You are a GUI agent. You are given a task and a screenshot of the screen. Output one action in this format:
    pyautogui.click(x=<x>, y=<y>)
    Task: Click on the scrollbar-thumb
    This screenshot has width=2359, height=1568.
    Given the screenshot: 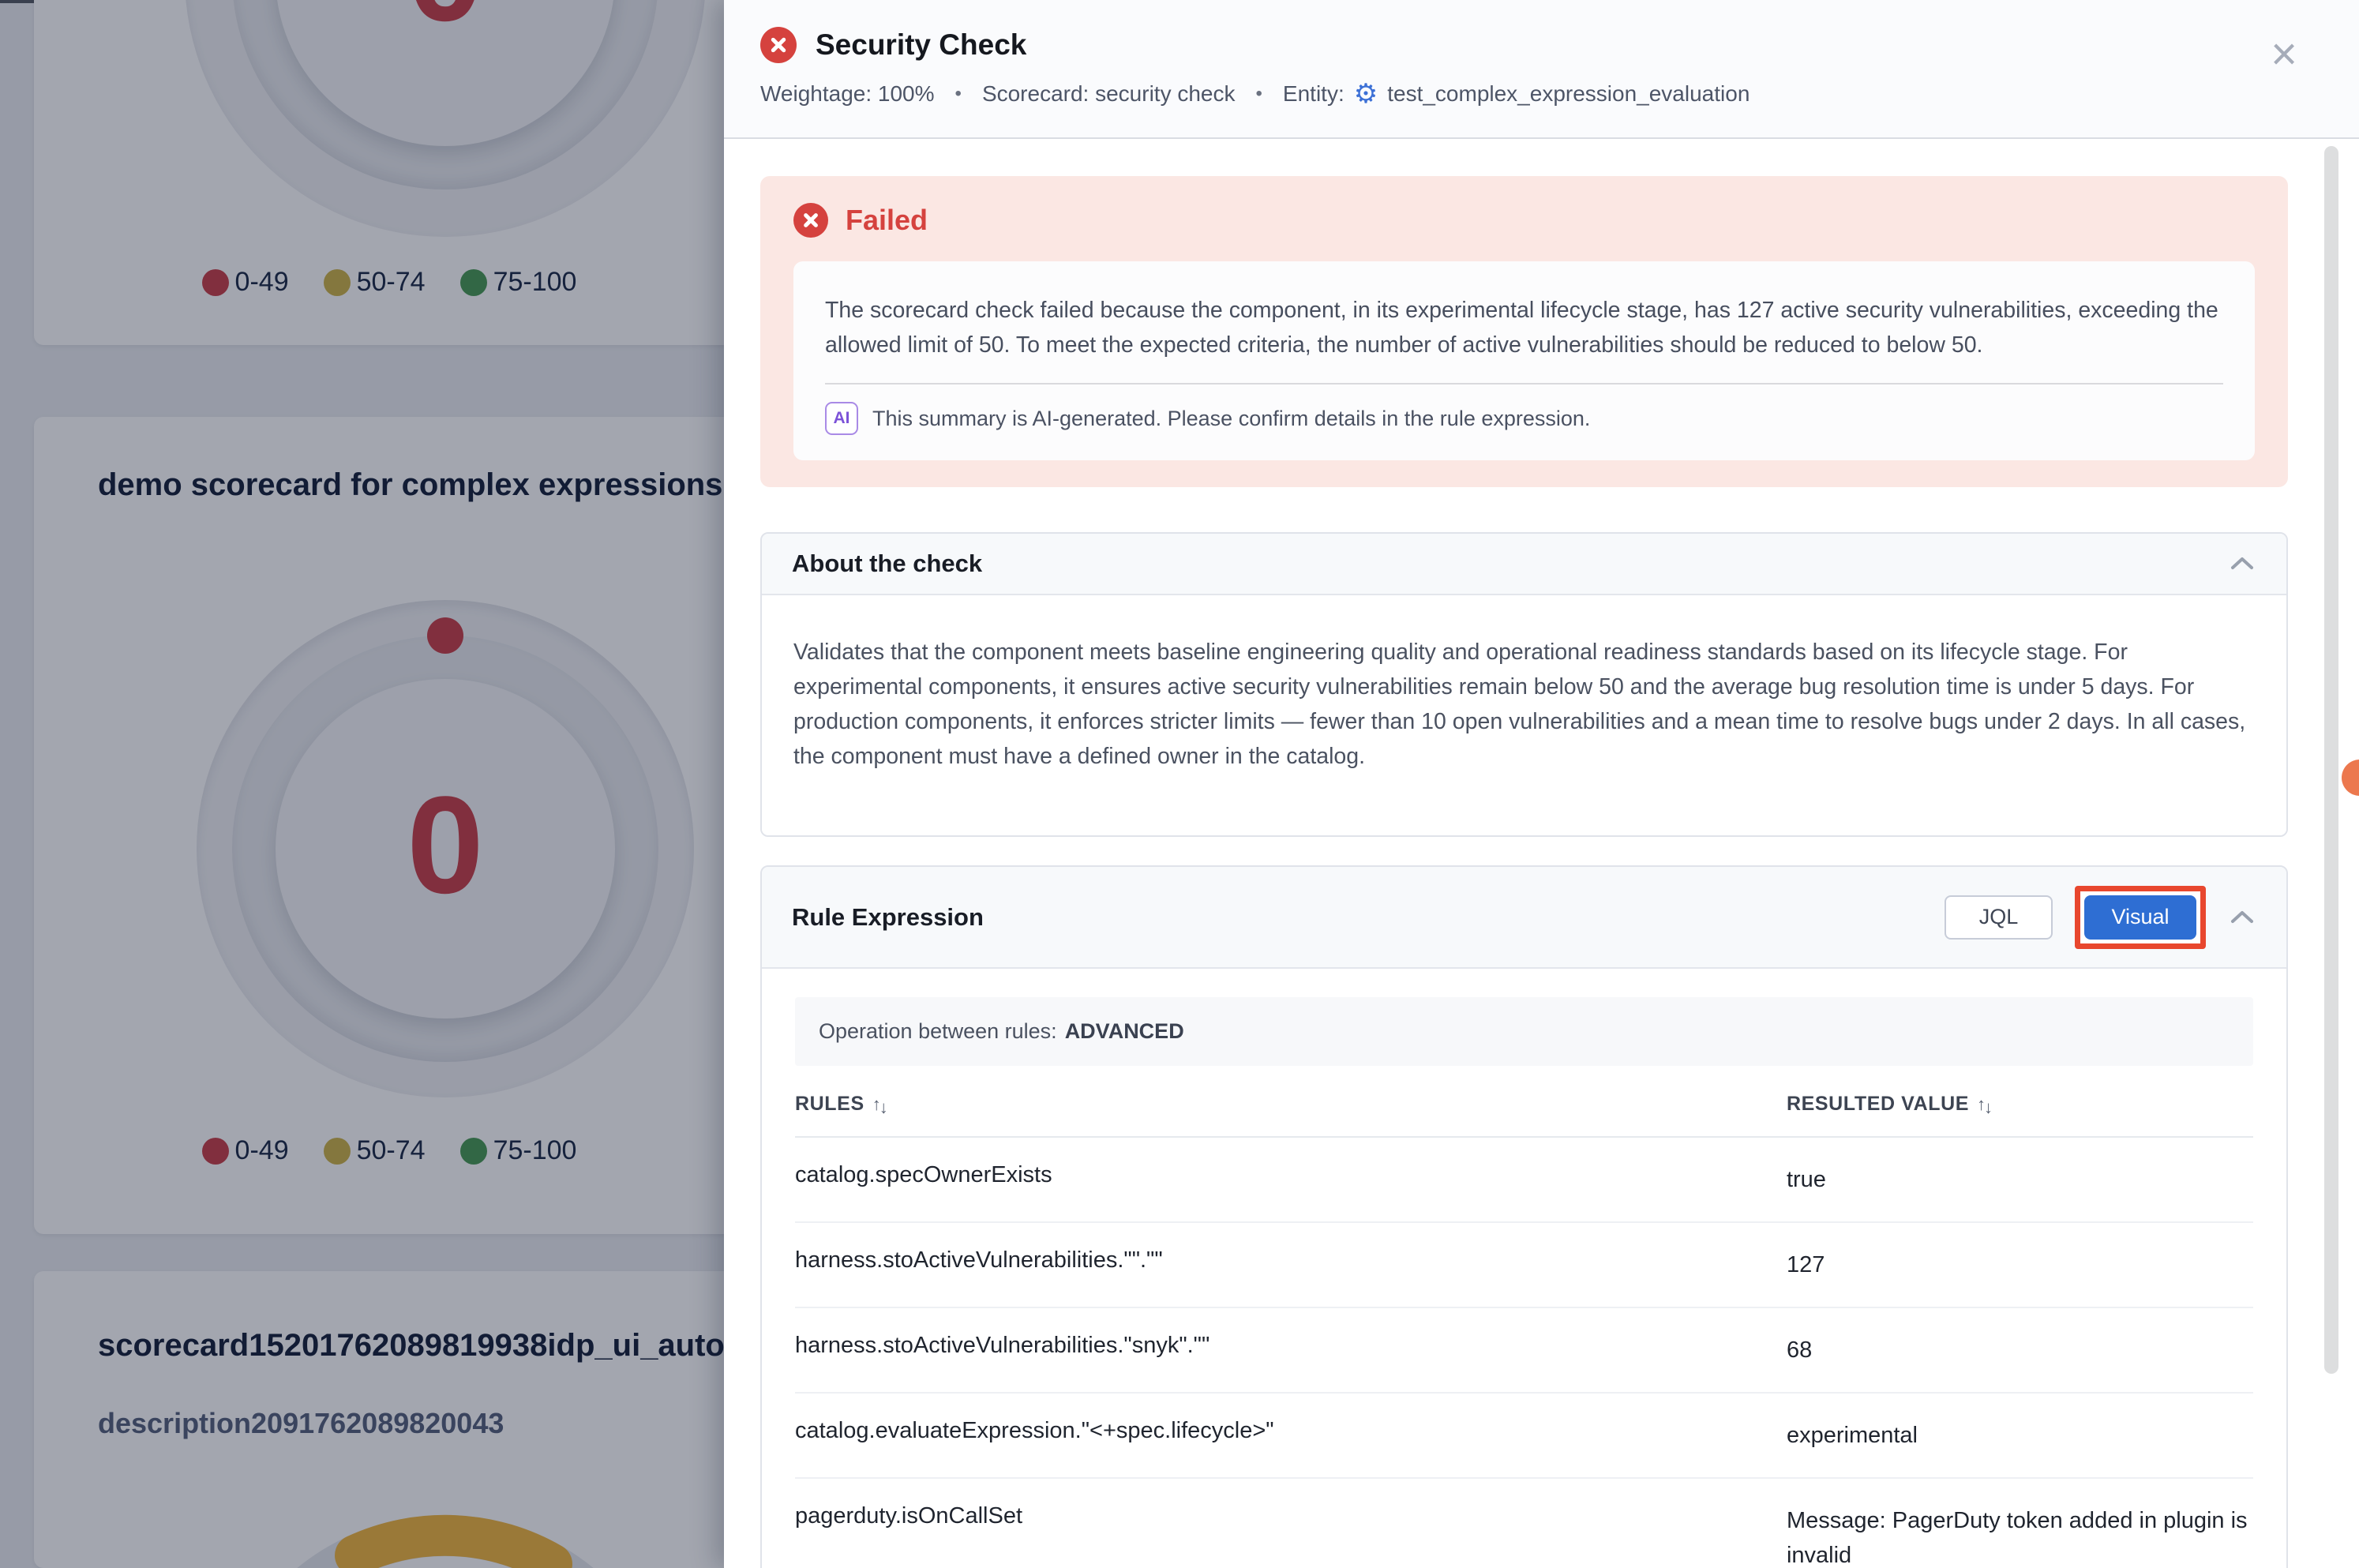 What is the action you would take?
    pyautogui.click(x=2331, y=760)
    